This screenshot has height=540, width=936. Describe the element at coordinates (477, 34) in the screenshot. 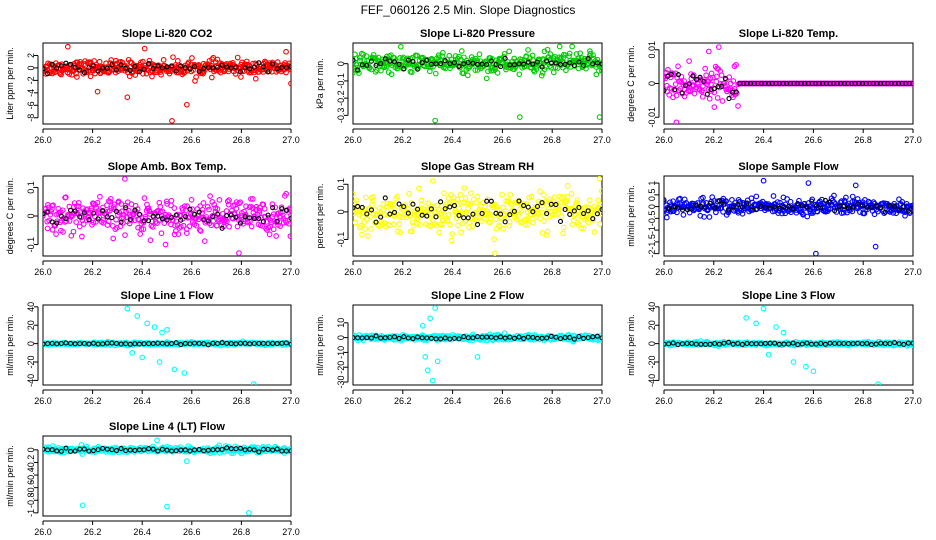

I see `panel-title: Slope Li-820 Pressure` at that location.